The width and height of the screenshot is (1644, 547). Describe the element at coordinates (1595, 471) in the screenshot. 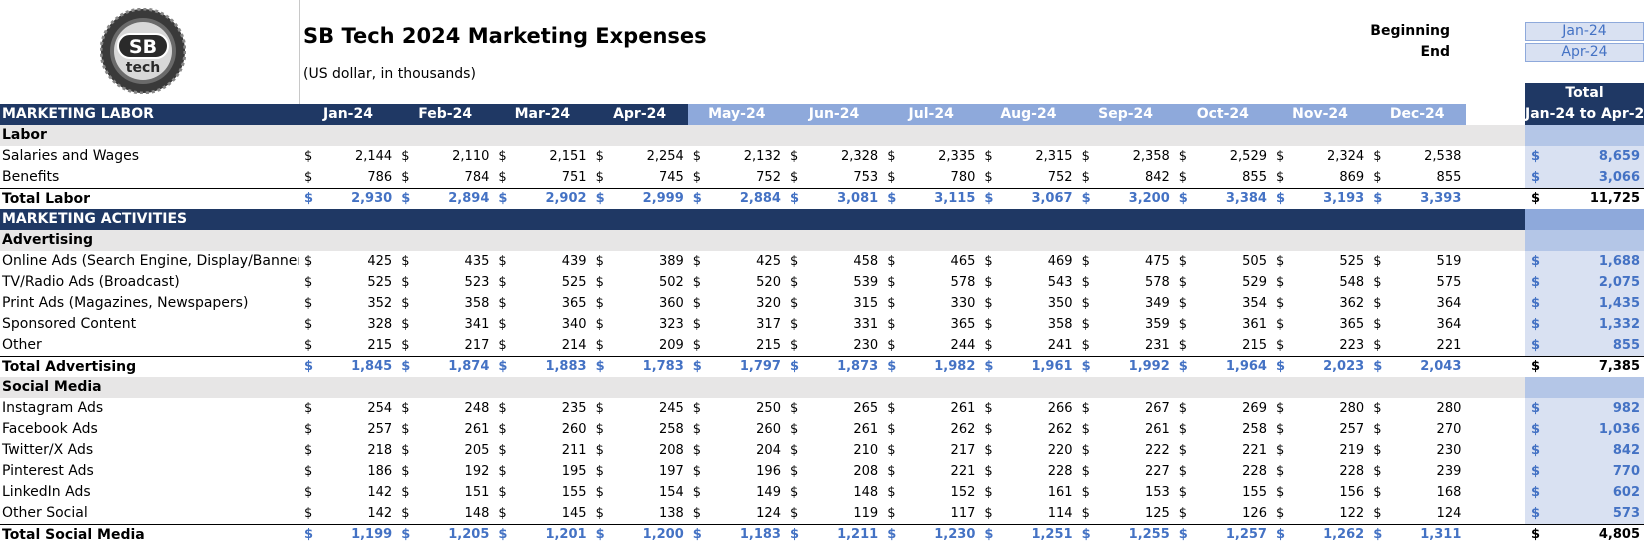

I see `total-value-cell: 770` at that location.